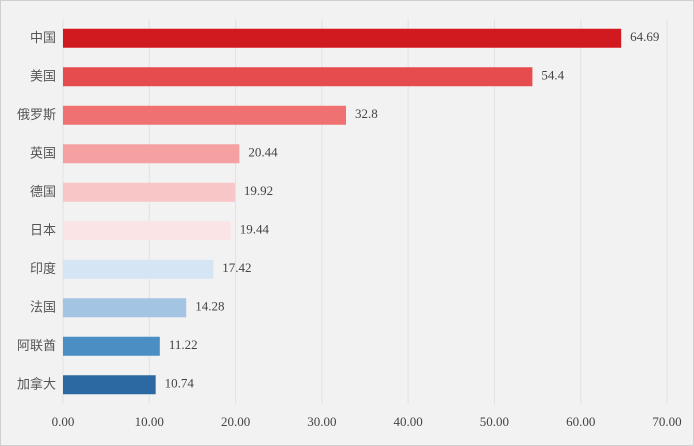 The width and height of the screenshot is (694, 446). What do you see at coordinates (63, 421) in the screenshot?
I see `x-tick-label: 0.00` at bounding box center [63, 421].